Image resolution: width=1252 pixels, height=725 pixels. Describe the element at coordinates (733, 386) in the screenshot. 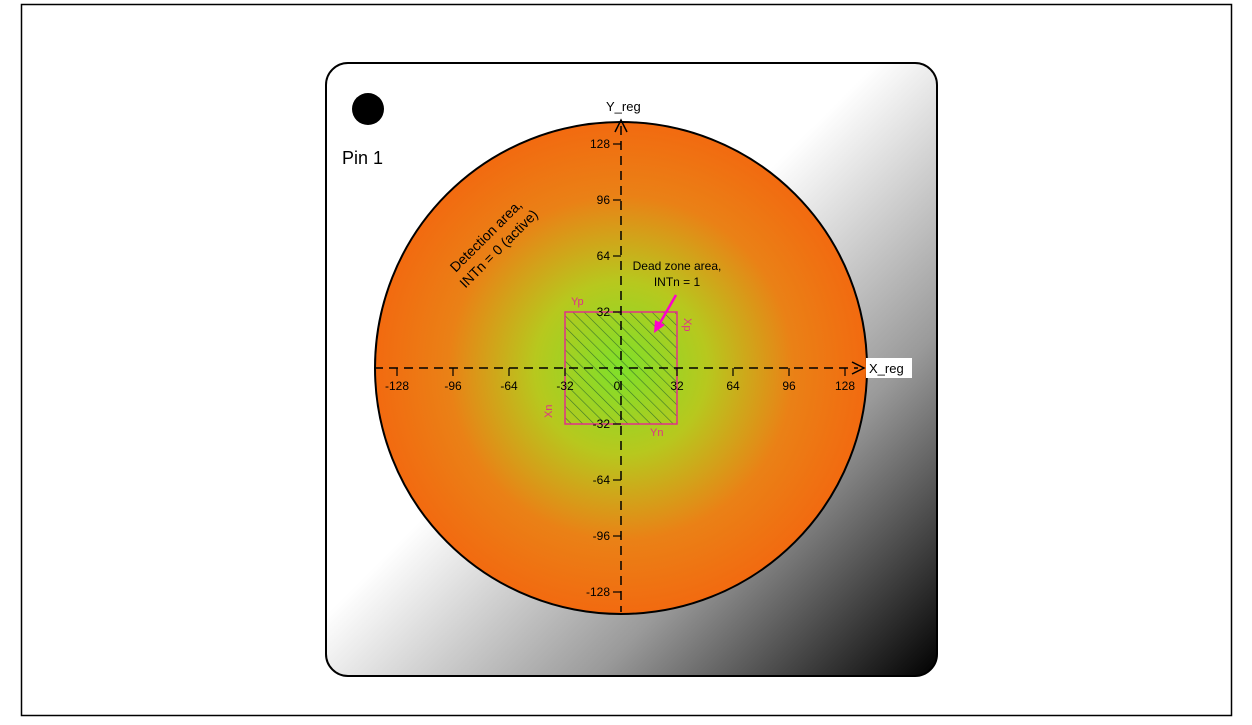

I see `x-tick-label: 64` at that location.